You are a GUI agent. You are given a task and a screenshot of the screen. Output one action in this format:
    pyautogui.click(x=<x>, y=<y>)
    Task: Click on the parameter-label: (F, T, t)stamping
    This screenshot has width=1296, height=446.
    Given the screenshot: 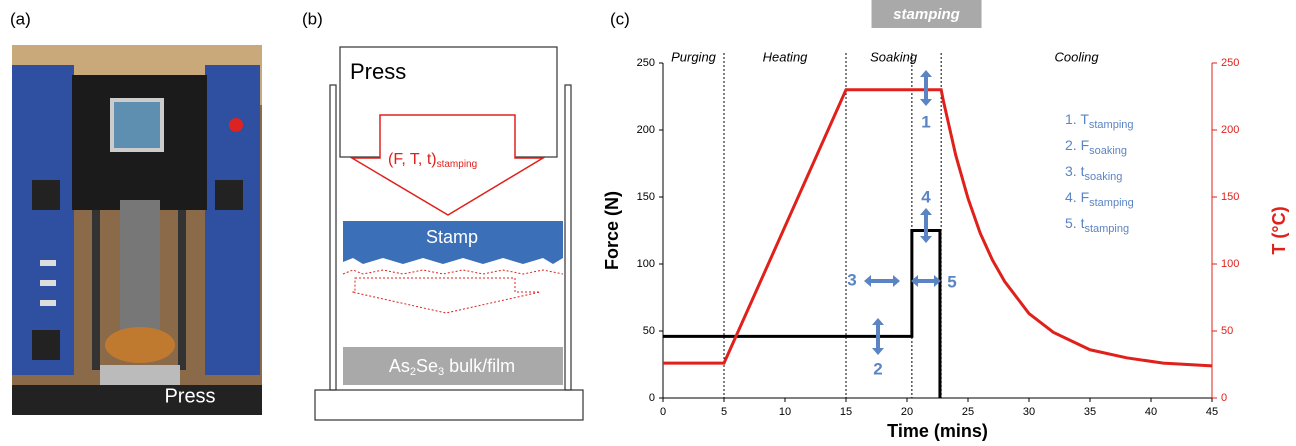 What is the action you would take?
    pyautogui.click(x=432, y=160)
    